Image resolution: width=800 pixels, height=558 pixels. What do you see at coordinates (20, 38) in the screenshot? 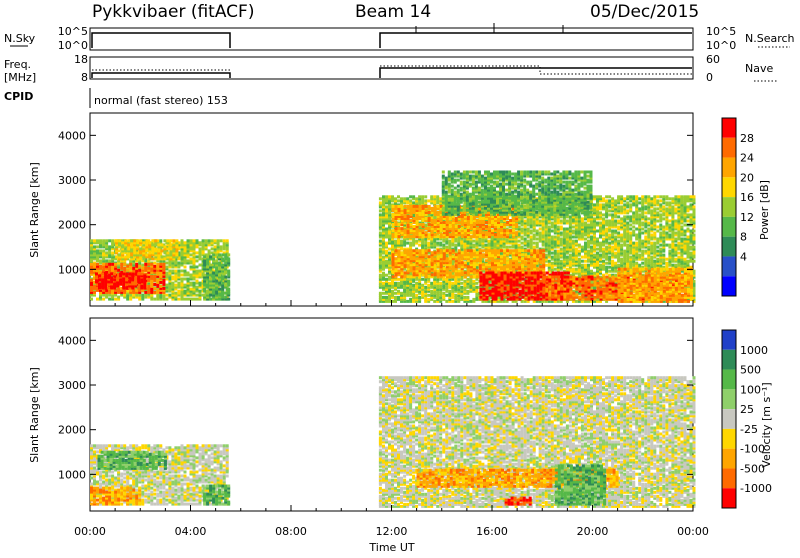
I see `nsky-label: N.Sky` at bounding box center [20, 38].